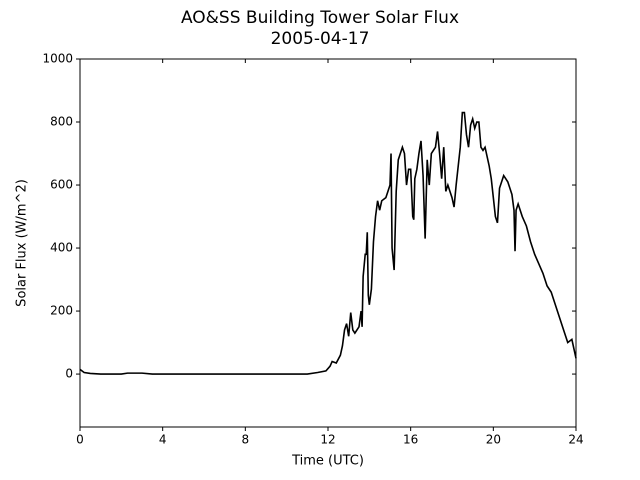 The image size is (640, 480). I want to click on y-tick-label: 200, so click(61, 311).